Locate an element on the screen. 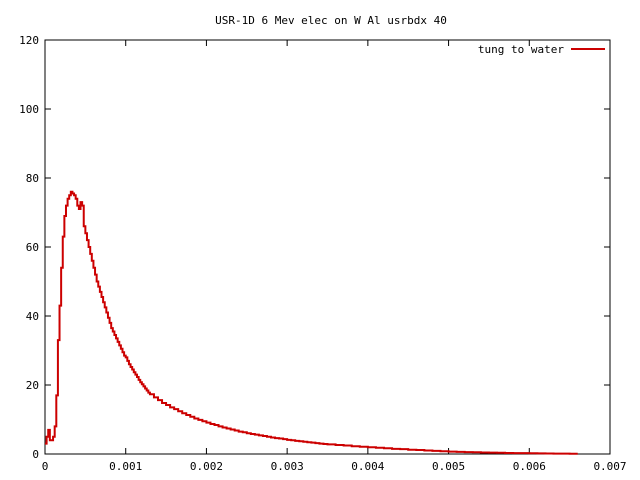 This screenshot has width=640, height=480. y-tick-label: 100 is located at coordinates (29, 109).